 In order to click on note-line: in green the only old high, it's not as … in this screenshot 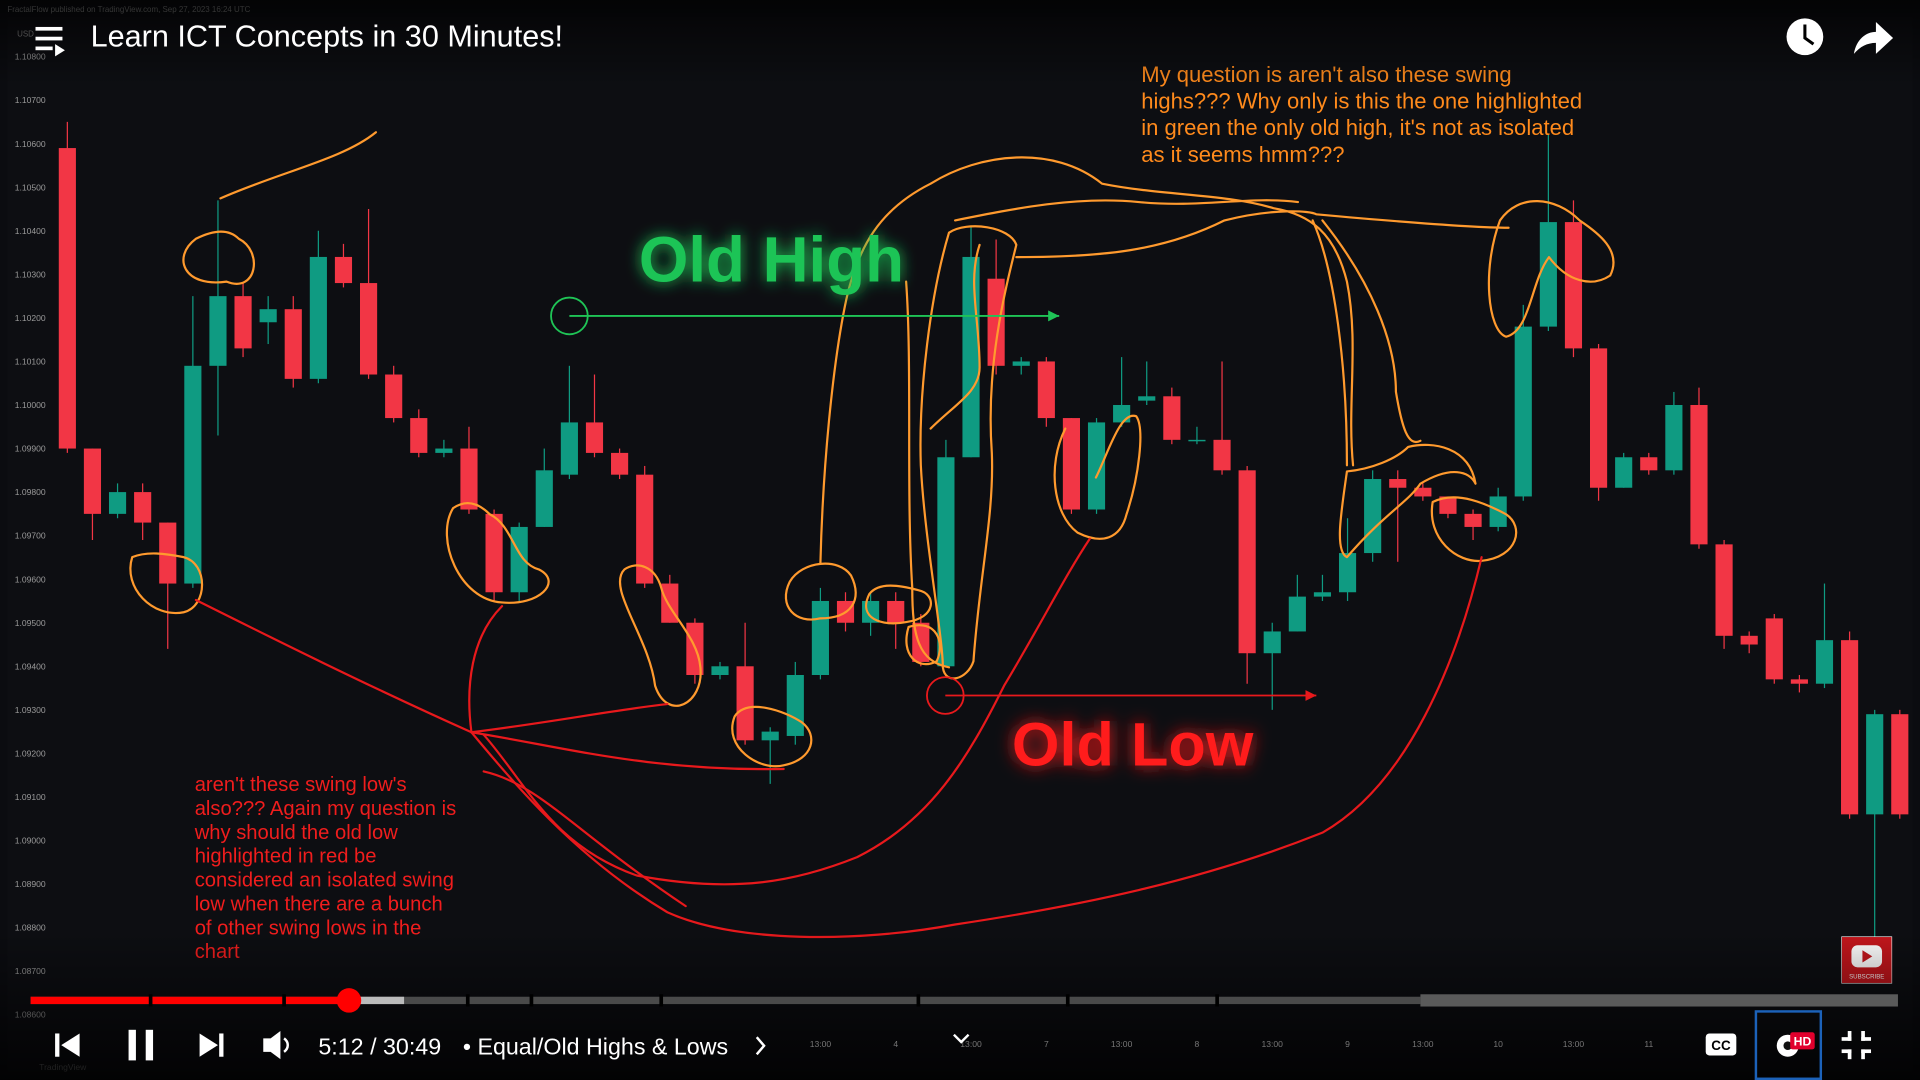, I will do `click(1357, 127)`.